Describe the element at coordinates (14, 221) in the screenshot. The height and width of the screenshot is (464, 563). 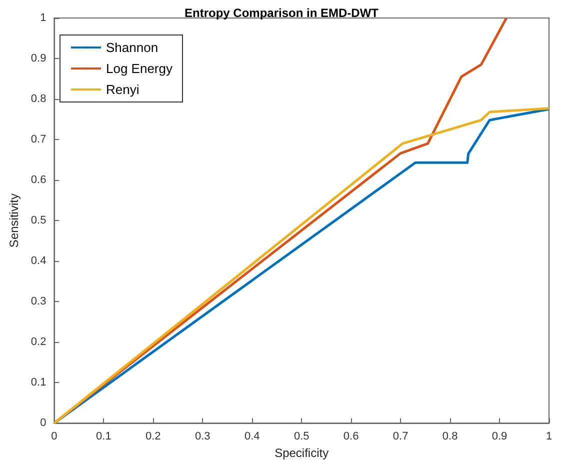
I see `y-axis-title: Sensitivity` at that location.